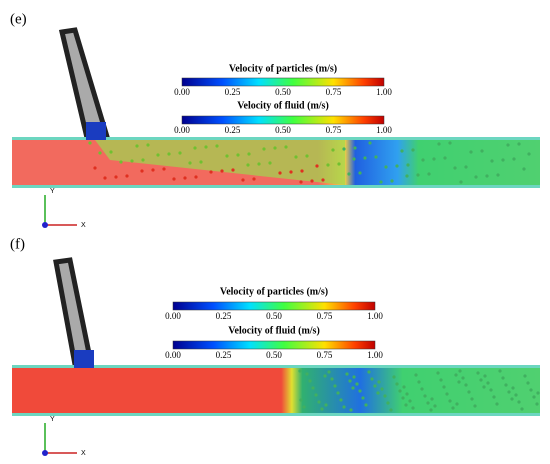  What do you see at coordinates (45, 225) in the screenshot?
I see `axis-z` at bounding box center [45, 225].